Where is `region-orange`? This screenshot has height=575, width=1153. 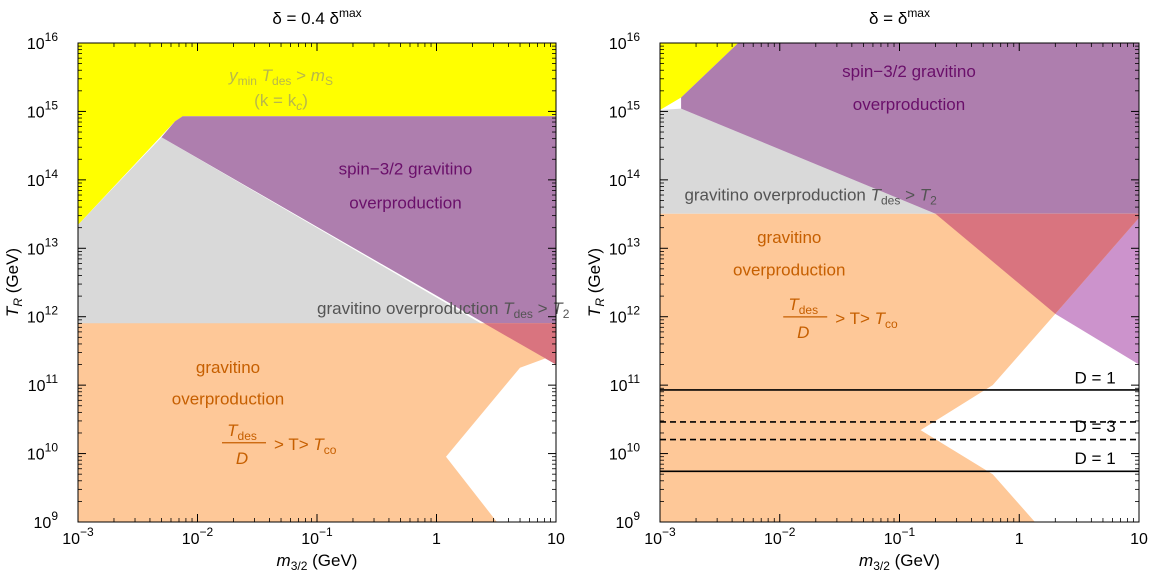
region-orange is located at coordinates (317, 422).